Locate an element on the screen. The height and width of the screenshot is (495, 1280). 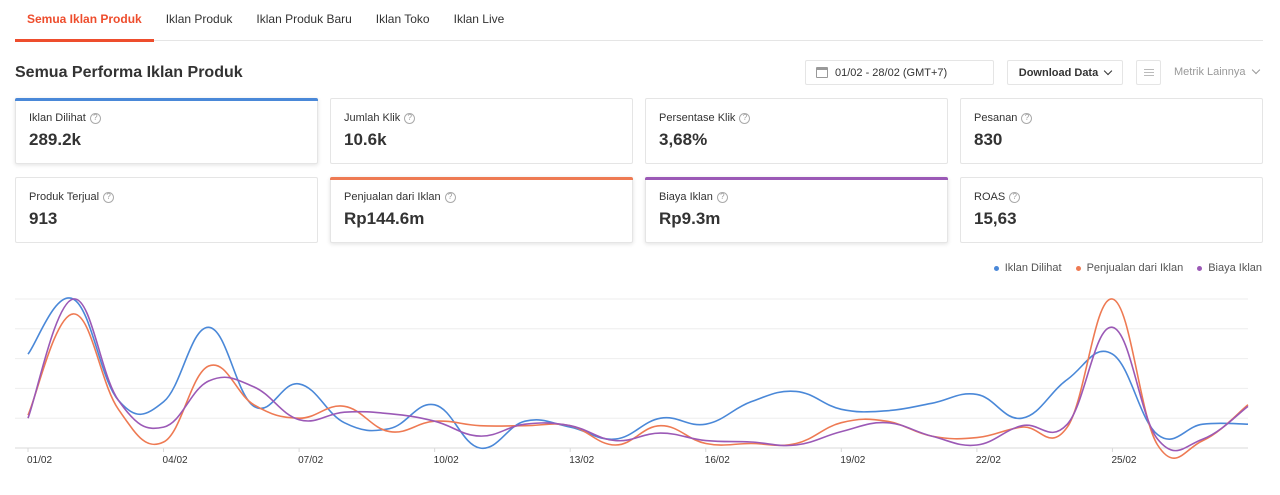
metric-card-persentase-klik: Persentase Klik? 3,68% is located at coordinates (796, 131).